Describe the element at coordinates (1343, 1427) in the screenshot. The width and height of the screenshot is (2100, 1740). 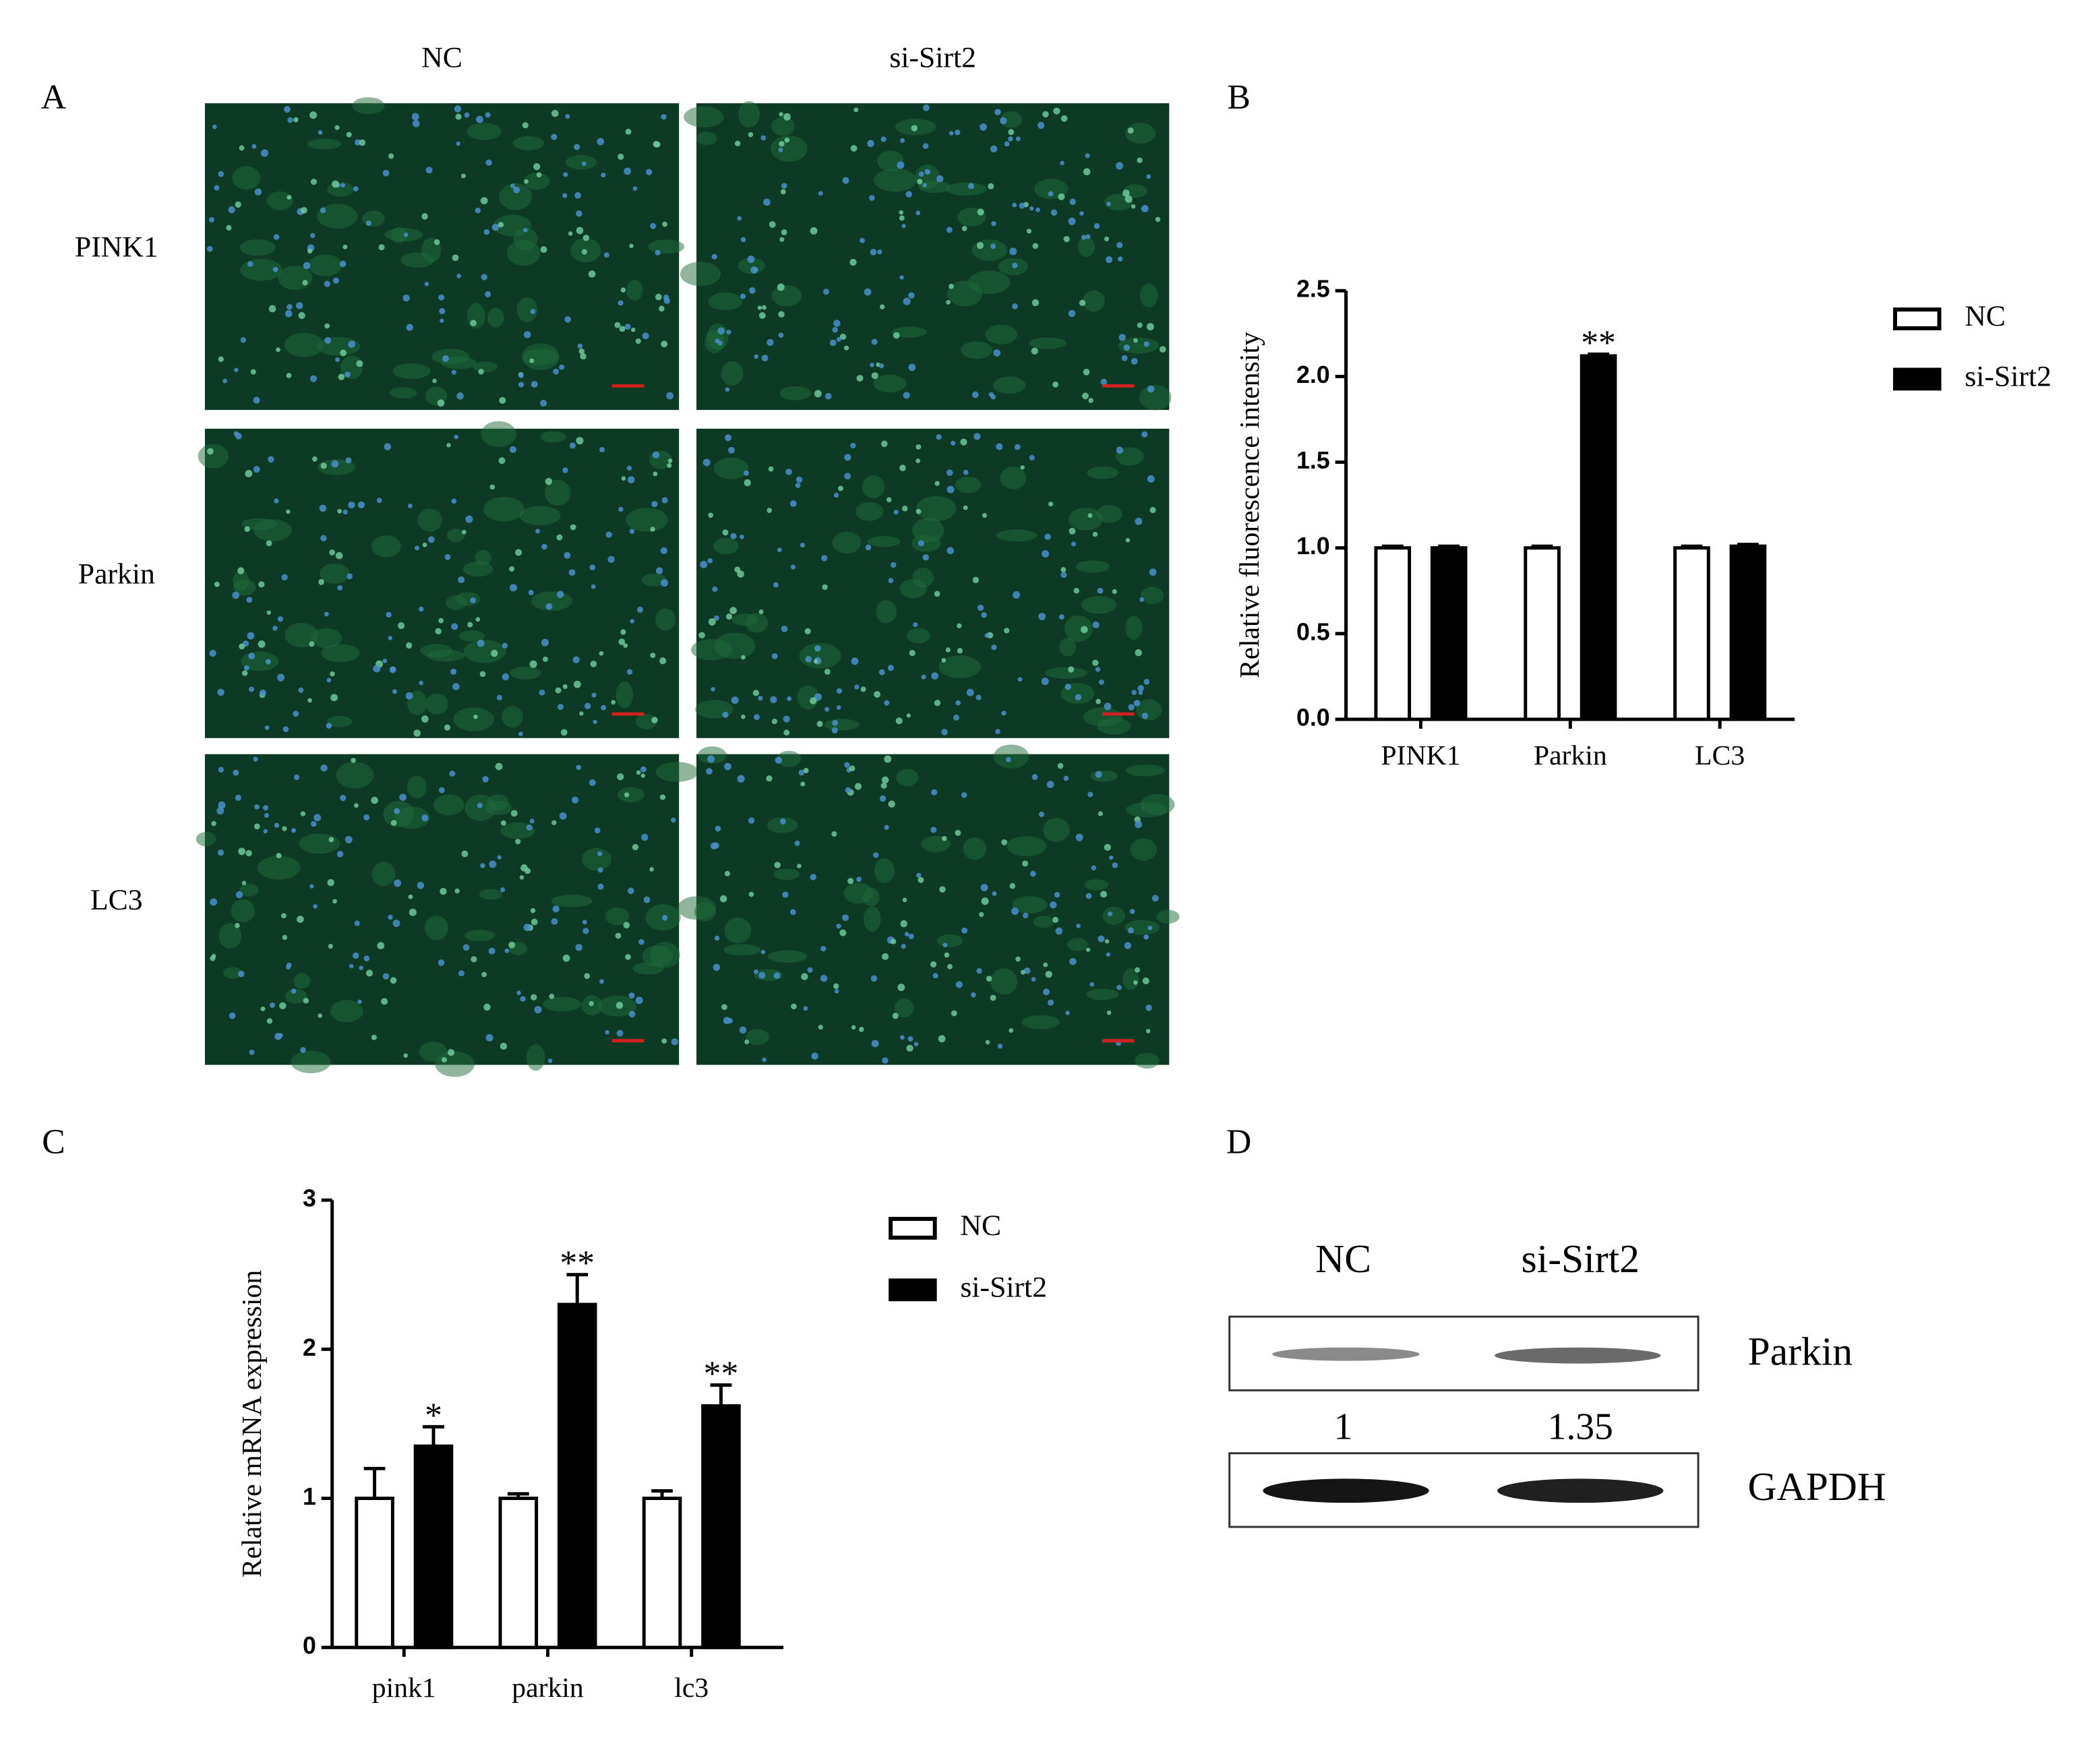
I see `density-value: 1` at that location.